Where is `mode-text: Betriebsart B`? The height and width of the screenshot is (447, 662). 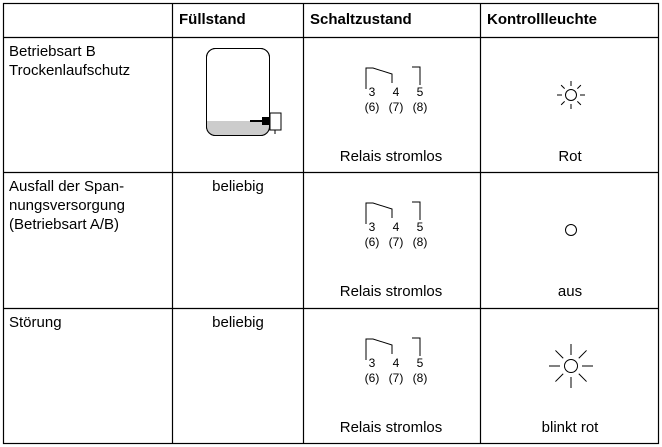
mode-text: Betriebsart B is located at coordinates (52, 51).